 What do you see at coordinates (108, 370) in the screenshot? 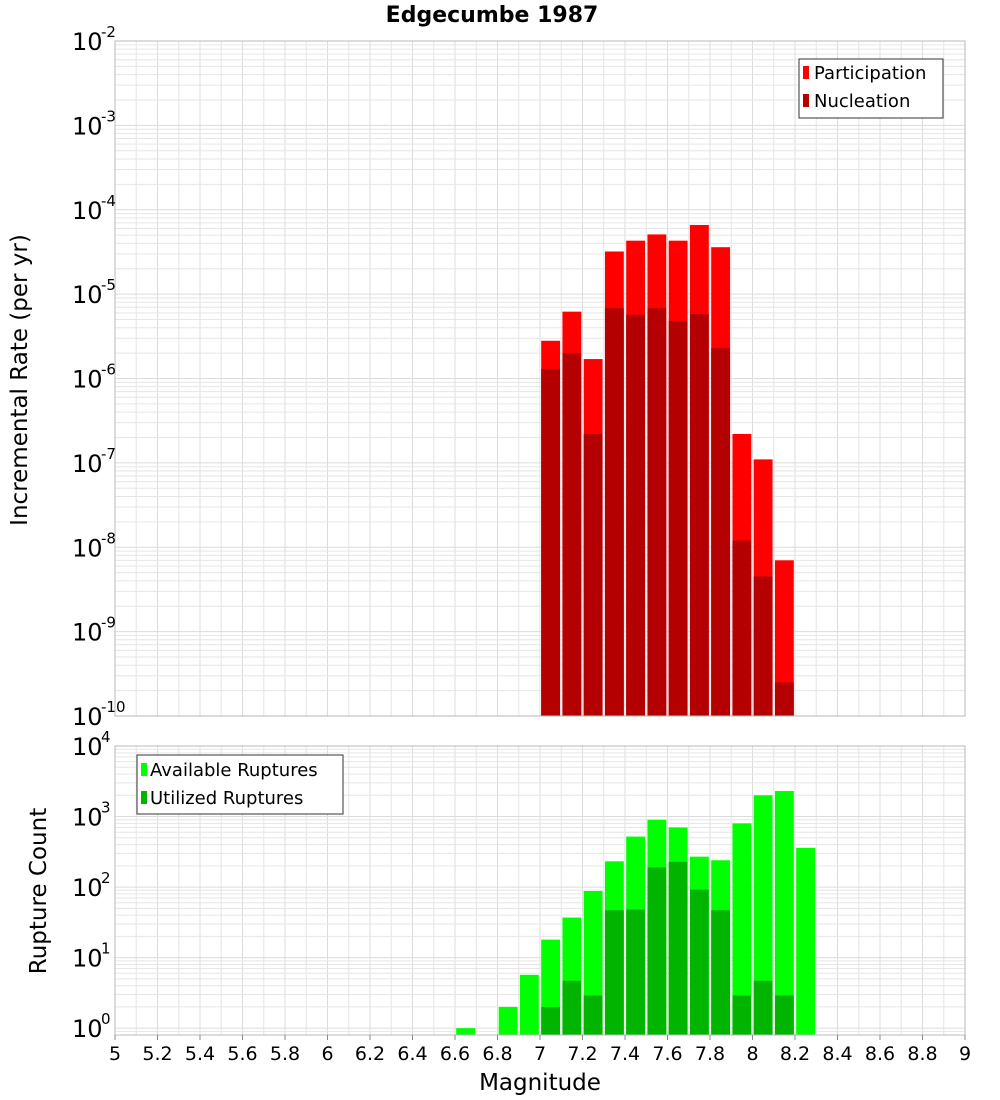
I see `svg-text: -6` at bounding box center [108, 370].